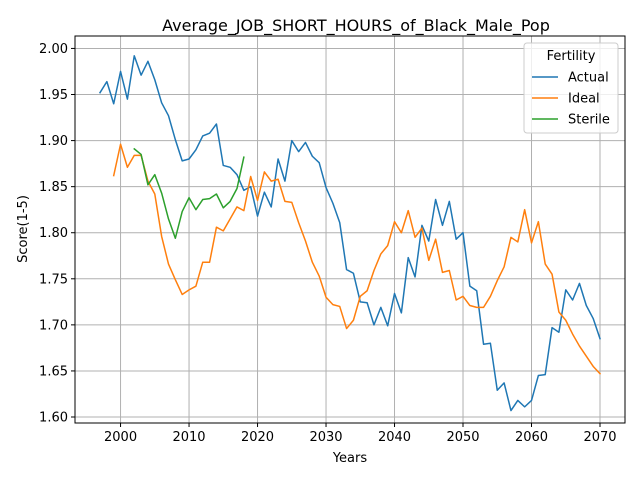  I want to click on x-tick-label: 2030, so click(325, 437).